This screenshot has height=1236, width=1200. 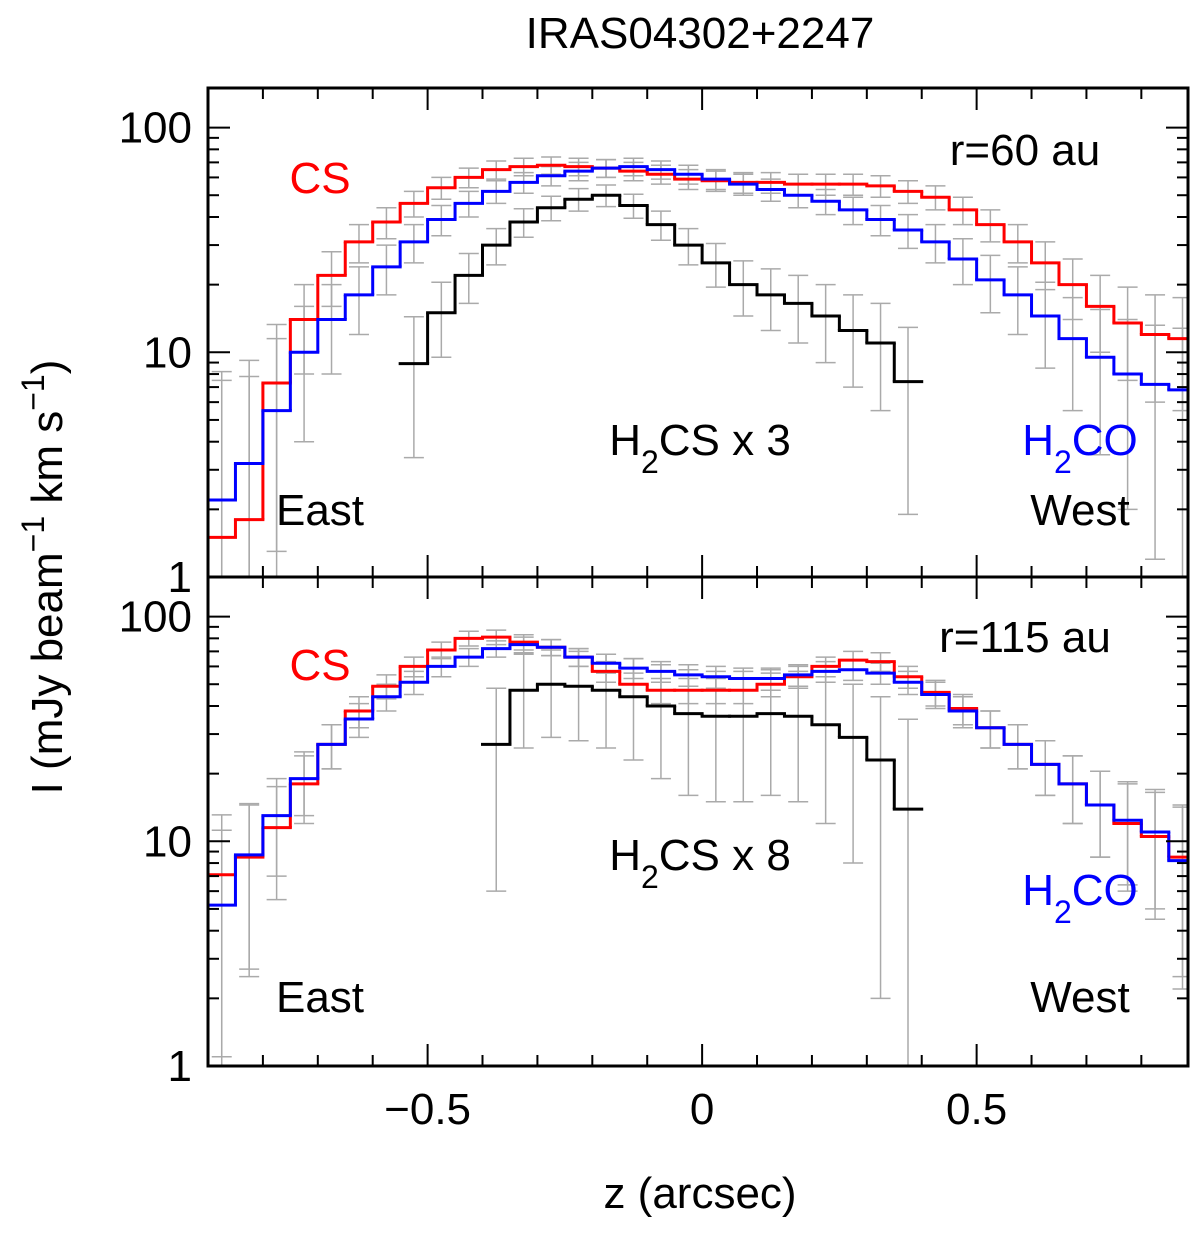 What do you see at coordinates (427, 1109) in the screenshot?
I see `x-tick-label: −0.5` at bounding box center [427, 1109].